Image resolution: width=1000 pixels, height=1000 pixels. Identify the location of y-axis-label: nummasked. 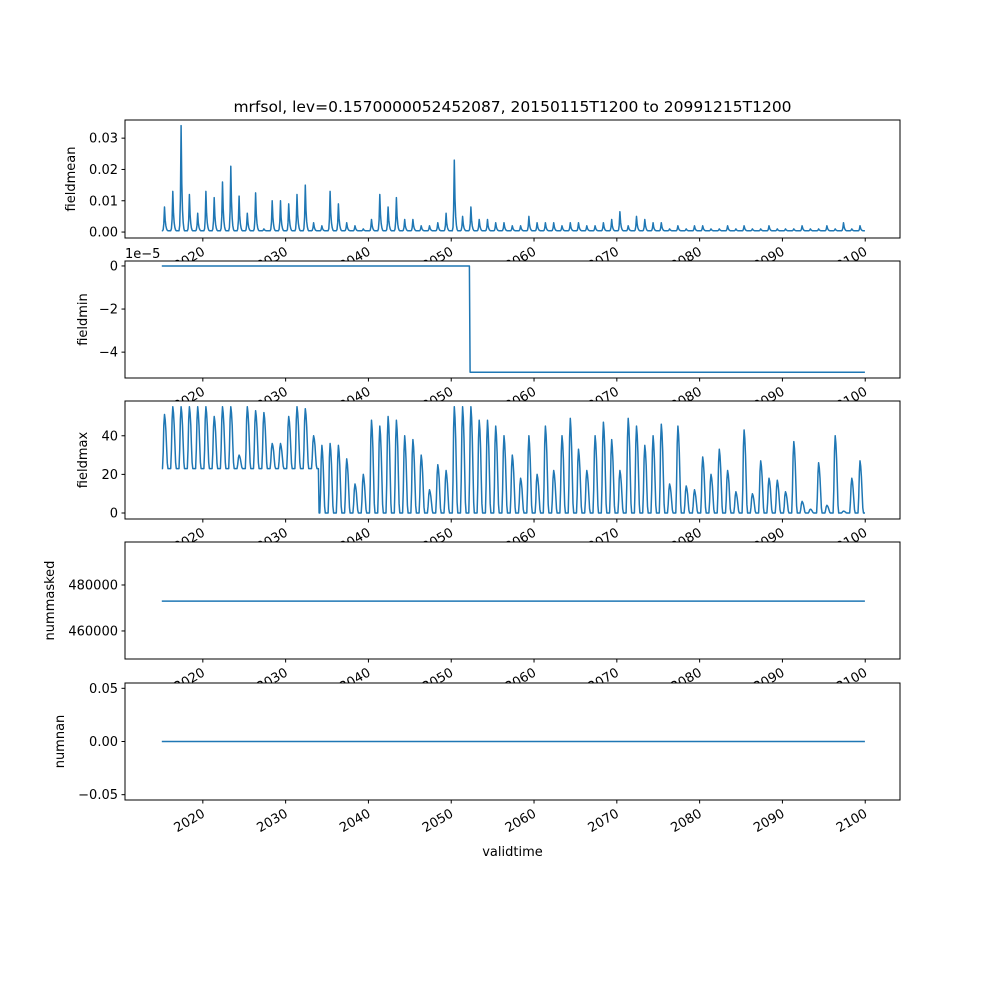
(50, 601).